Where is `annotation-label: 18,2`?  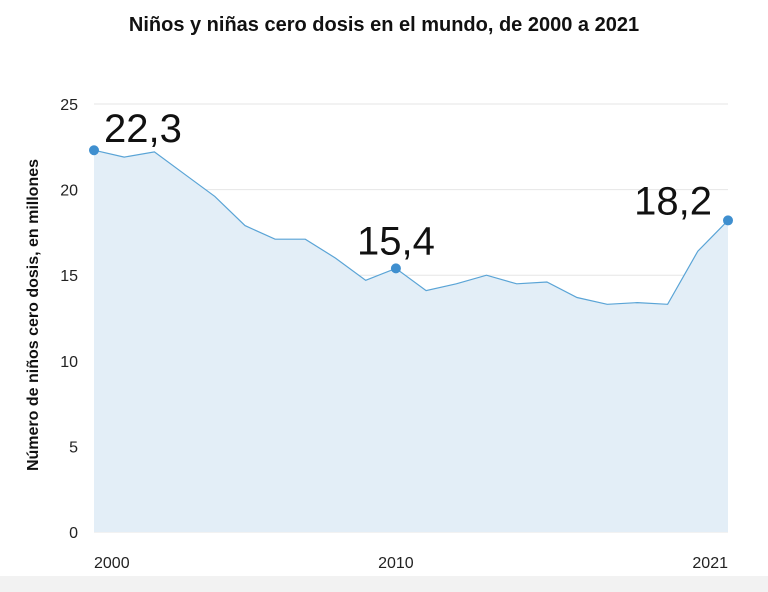 annotation-label: 18,2 is located at coordinates (673, 201).